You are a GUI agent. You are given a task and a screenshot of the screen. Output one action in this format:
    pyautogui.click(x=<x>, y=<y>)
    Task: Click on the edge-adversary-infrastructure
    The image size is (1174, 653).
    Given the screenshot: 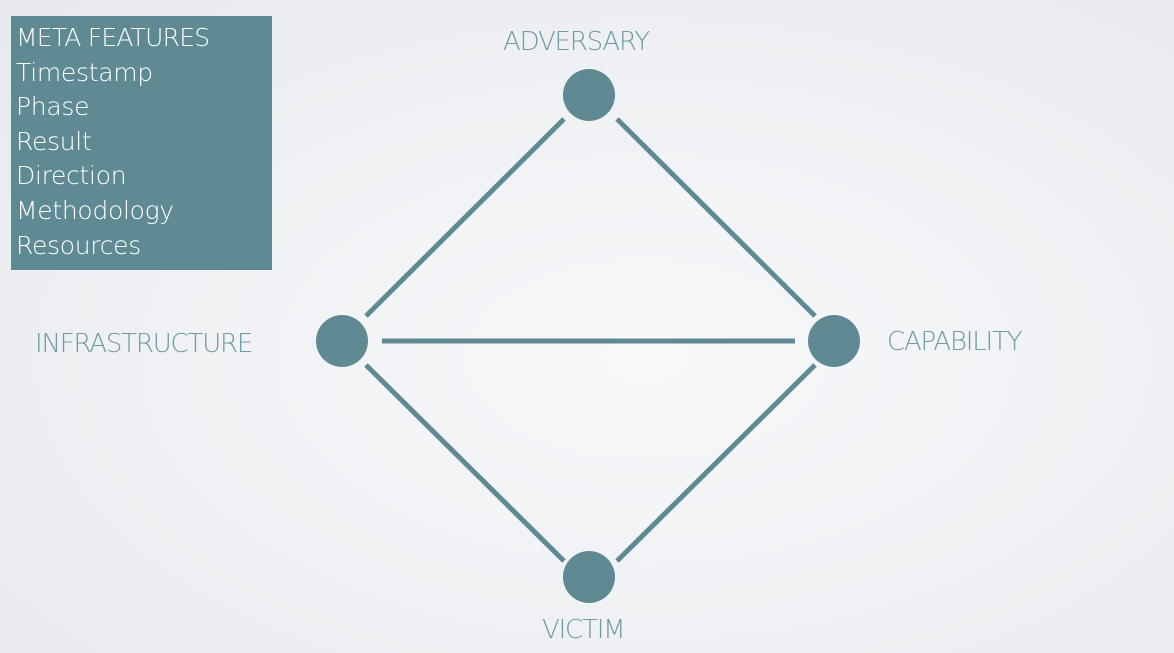 What is the action you would take?
    pyautogui.click(x=465, y=217)
    